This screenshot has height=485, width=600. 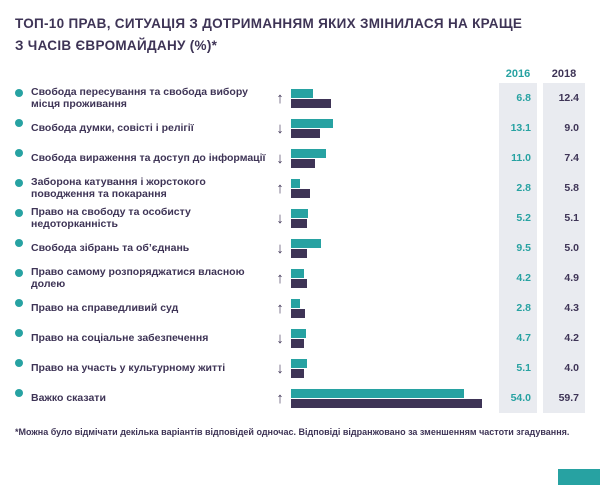 What do you see at coordinates (564, 74) in the screenshot?
I see `header-2018: 2018` at bounding box center [564, 74].